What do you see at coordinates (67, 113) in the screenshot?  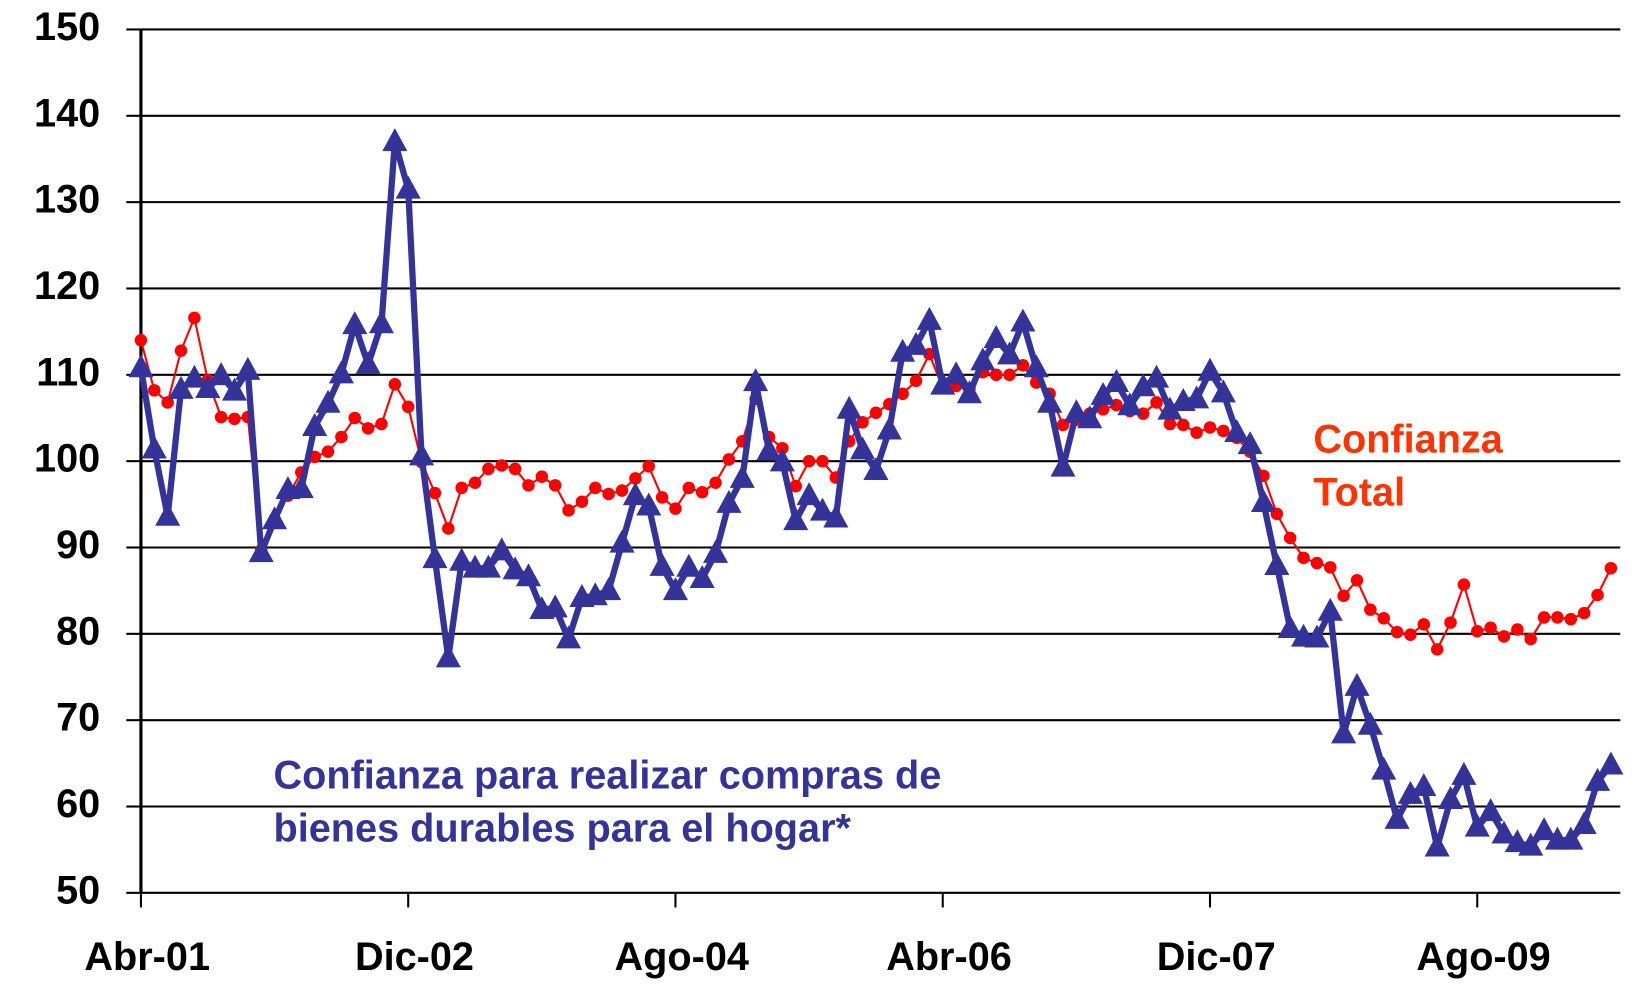 I see `y-tick-label: 140` at bounding box center [67, 113].